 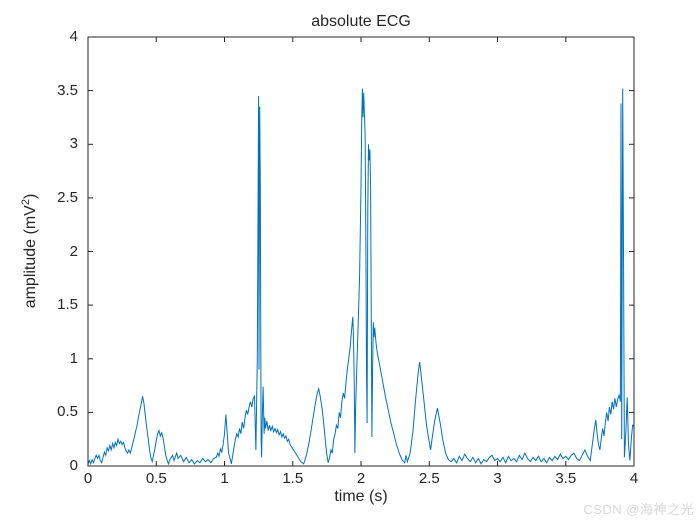 I want to click on y-axis-label: amplitude (mV2), so click(x=30, y=251).